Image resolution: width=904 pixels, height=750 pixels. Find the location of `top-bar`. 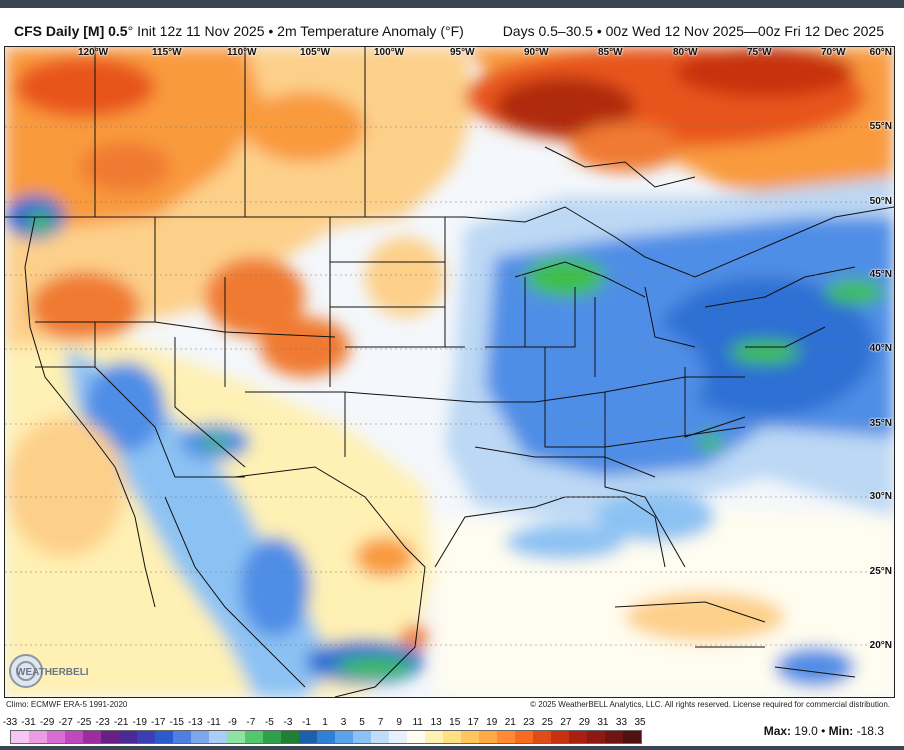

top-bar is located at coordinates (452, 4).